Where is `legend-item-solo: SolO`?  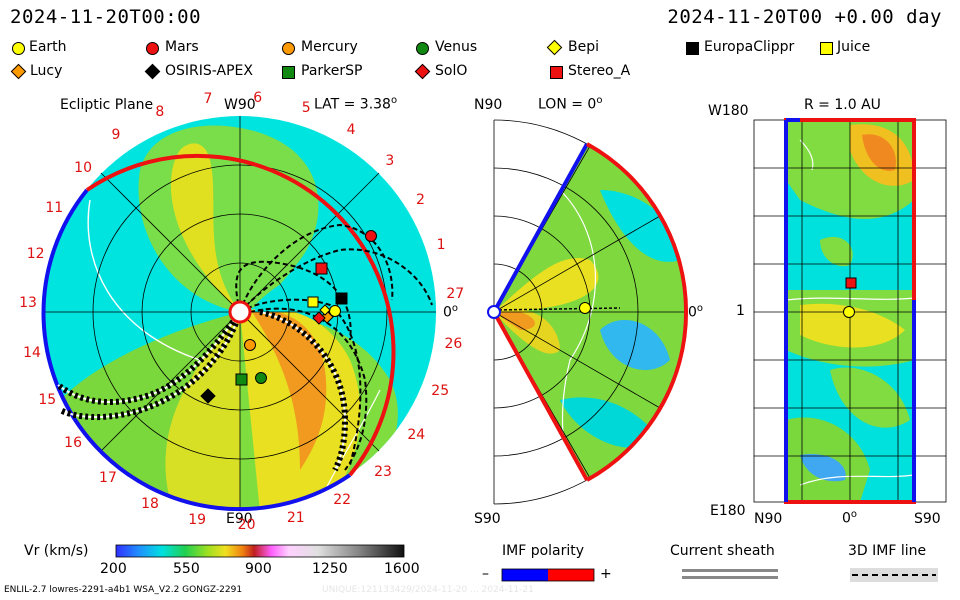
legend-item-solo: SolO is located at coordinates (441, 71).